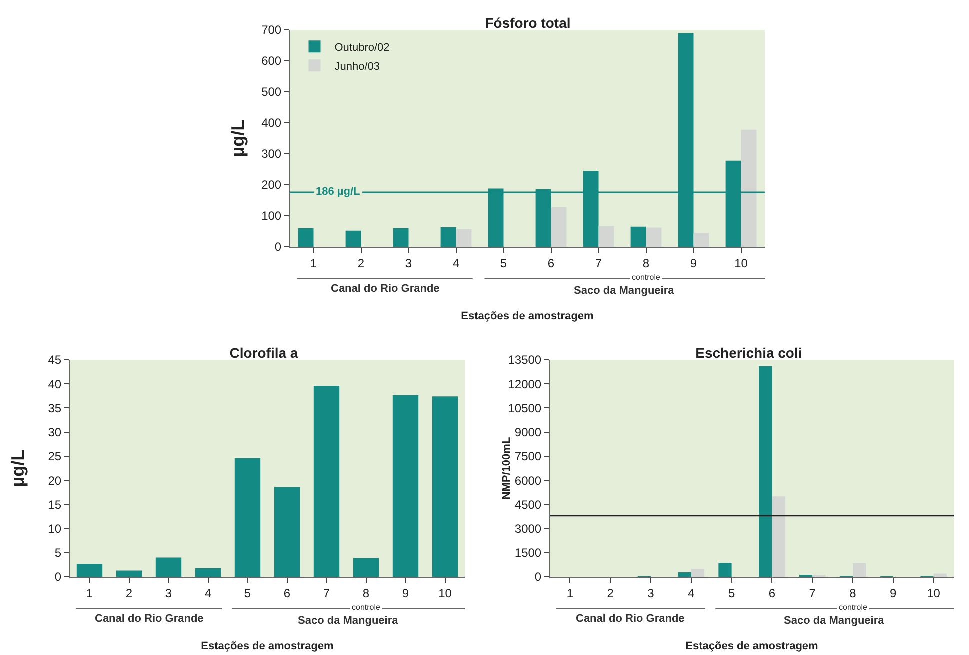  Describe the element at coordinates (272, 61) in the screenshot. I see `y-tick-label: 600` at that location.